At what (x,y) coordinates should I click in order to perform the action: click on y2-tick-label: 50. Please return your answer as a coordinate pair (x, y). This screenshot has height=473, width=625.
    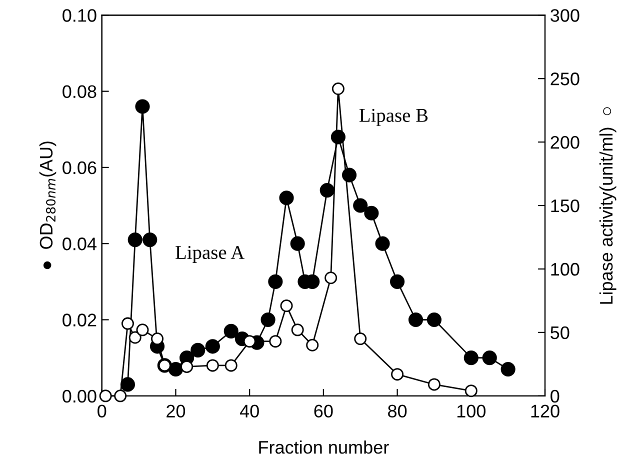
    Looking at the image, I should click on (560, 333).